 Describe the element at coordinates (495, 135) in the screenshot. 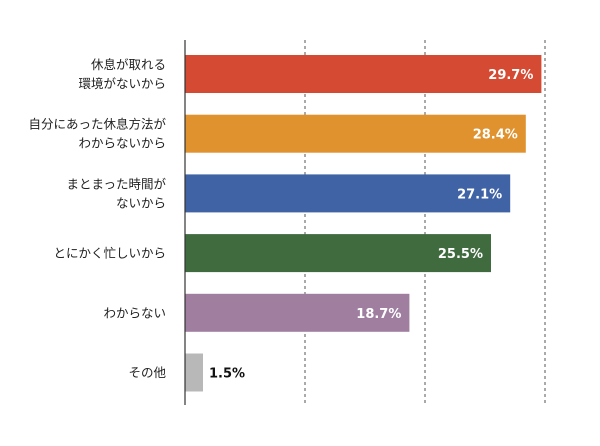

I see `data-label-1: 28.4%` at that location.